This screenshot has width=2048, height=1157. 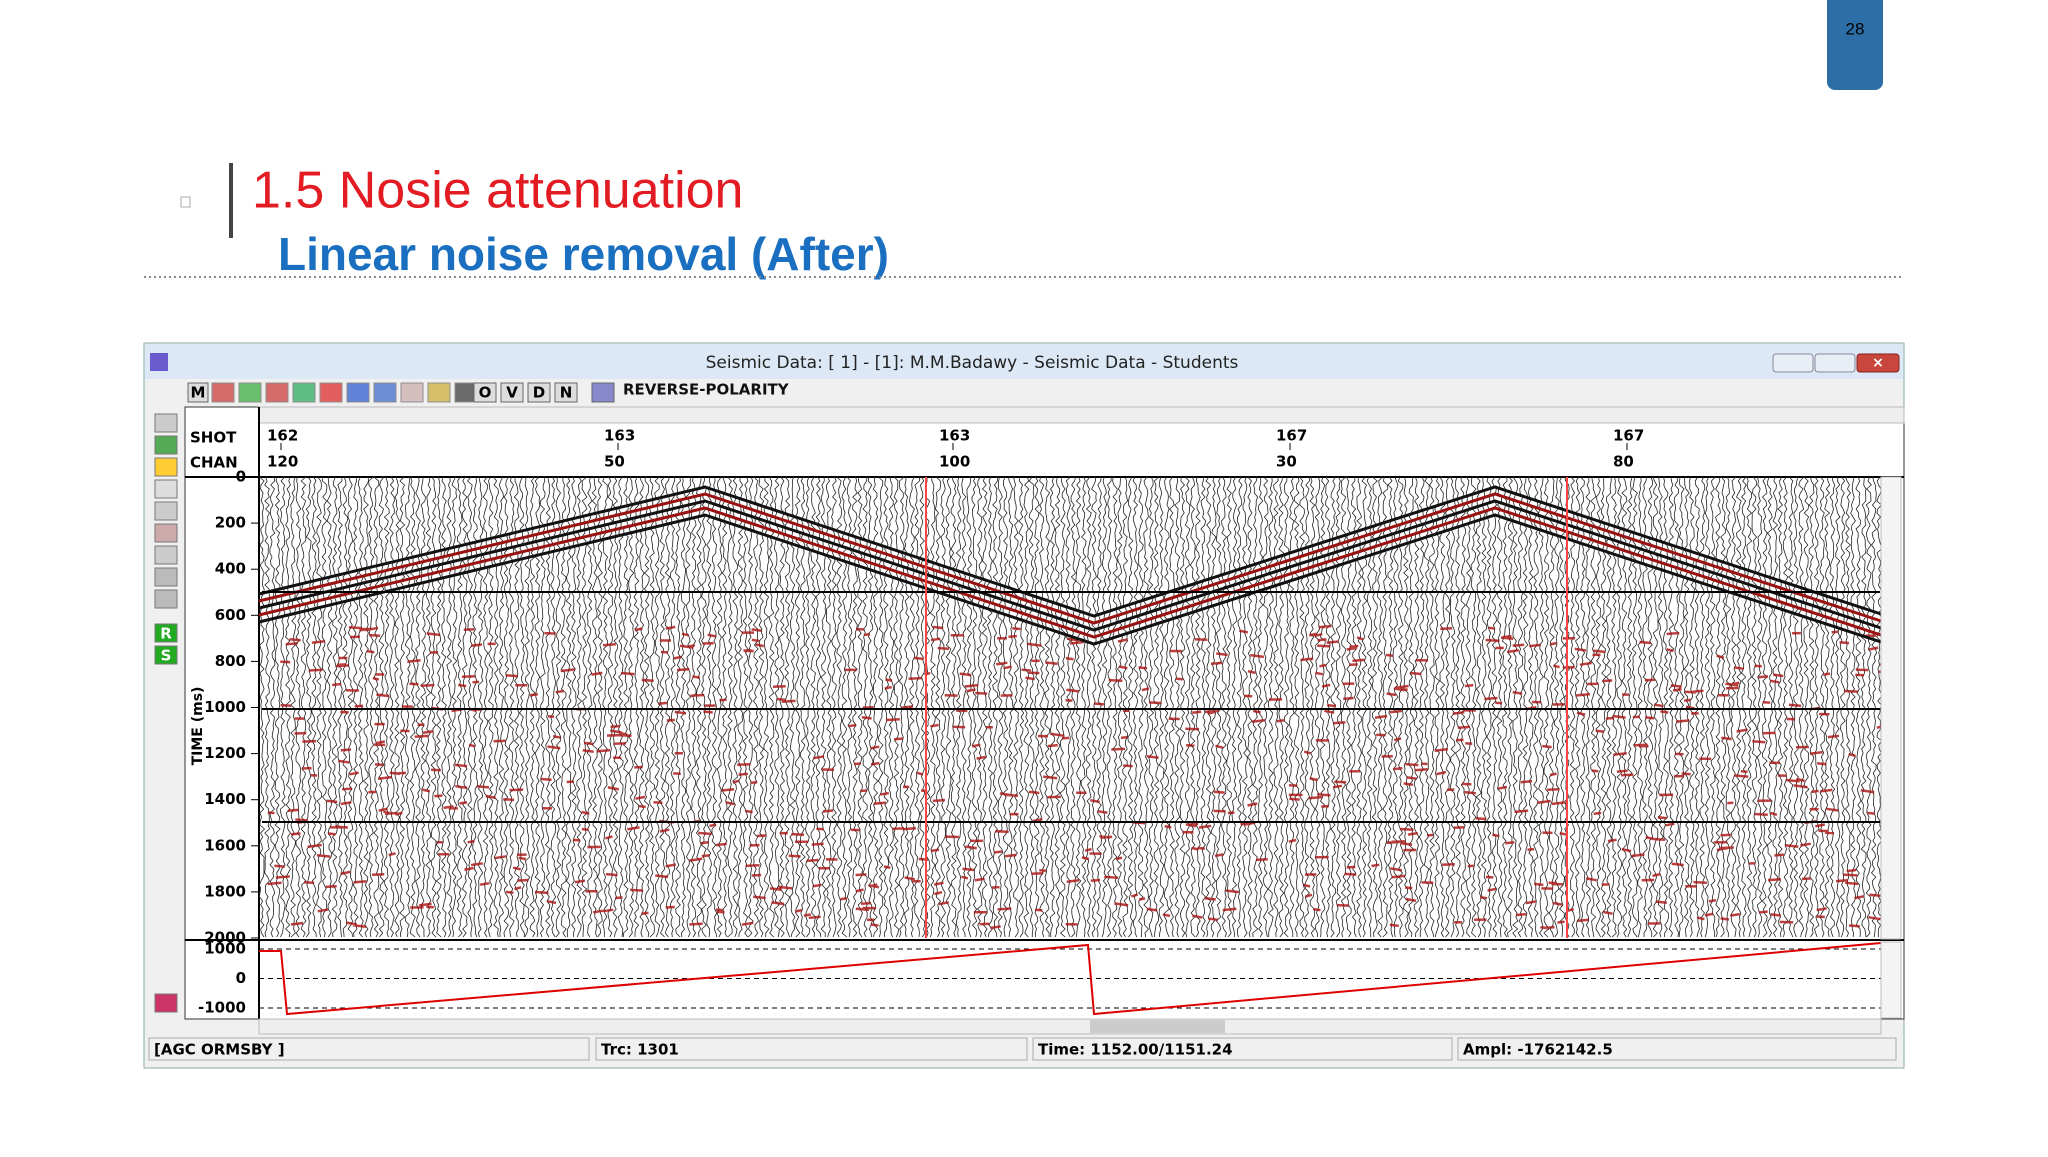 What do you see at coordinates (497, 191) in the screenshot?
I see `slide-title: 1.5 Nosie attenuation` at bounding box center [497, 191].